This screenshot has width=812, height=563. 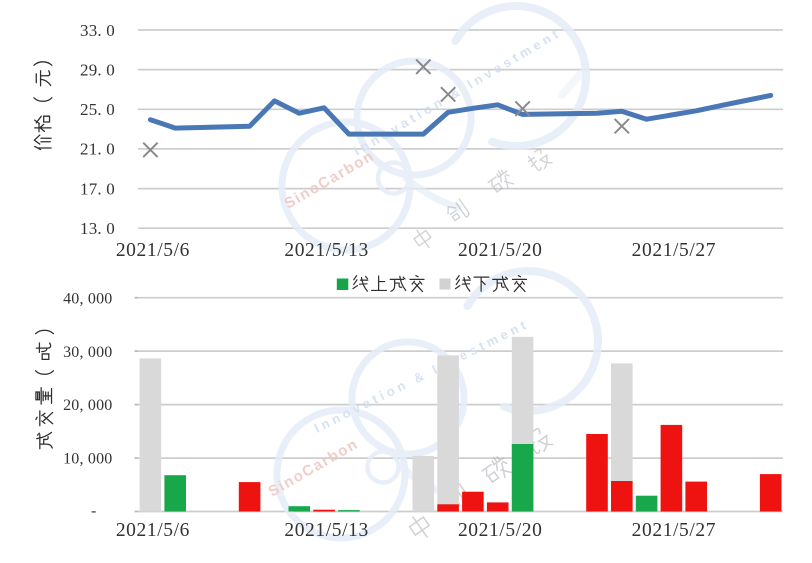 I want to click on svg-text: 30, 000, so click(x=87, y=352).